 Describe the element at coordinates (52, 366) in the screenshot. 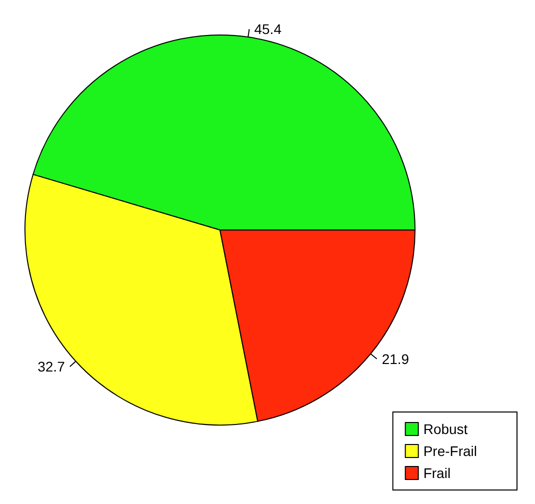

I see `data-label: 32.7` at that location.